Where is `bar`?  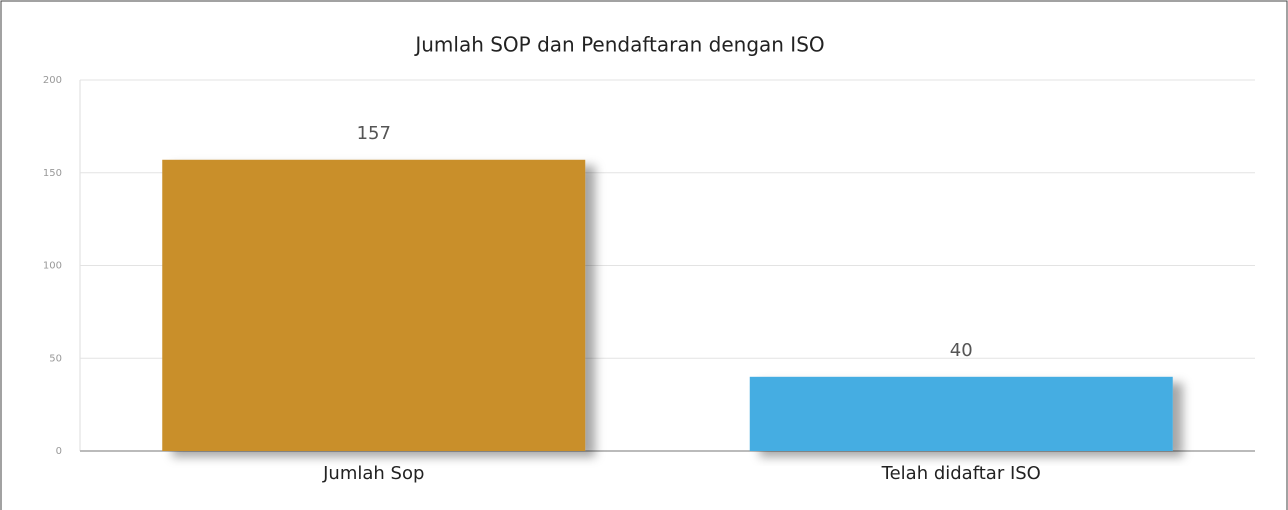
bar is located at coordinates (961, 413).